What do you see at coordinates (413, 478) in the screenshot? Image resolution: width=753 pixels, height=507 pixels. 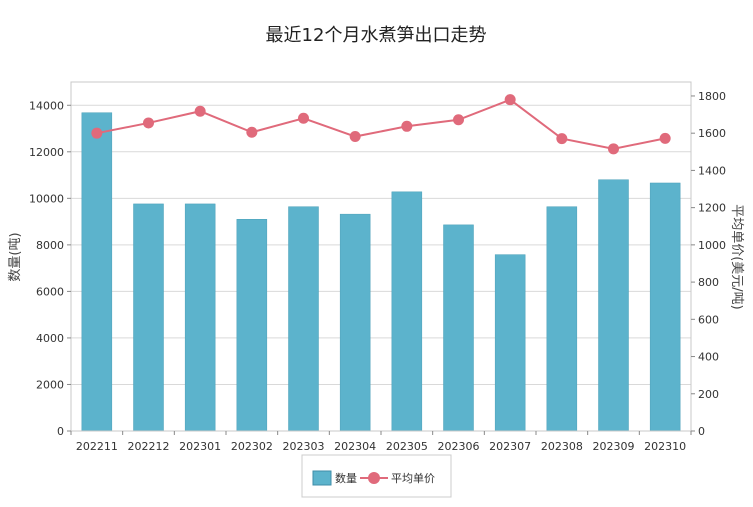 I see `legend-line-label: 平均单价` at bounding box center [413, 478].